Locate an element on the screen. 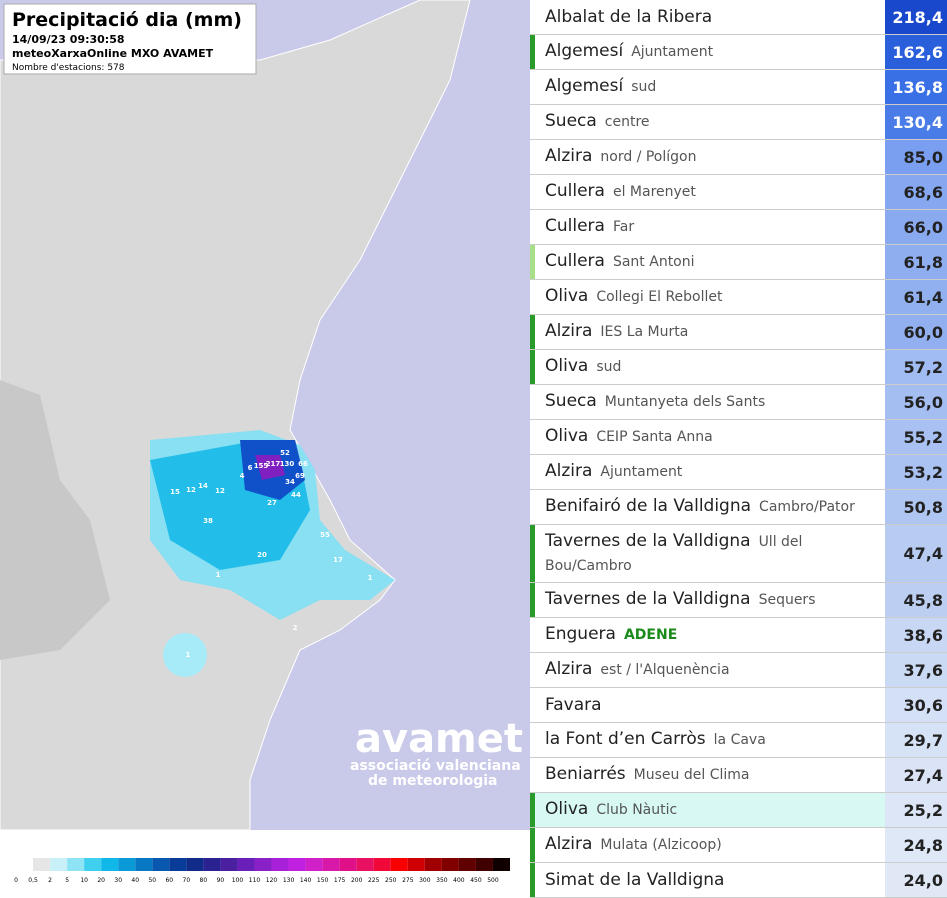  subplace: Sequers is located at coordinates (787, 600).